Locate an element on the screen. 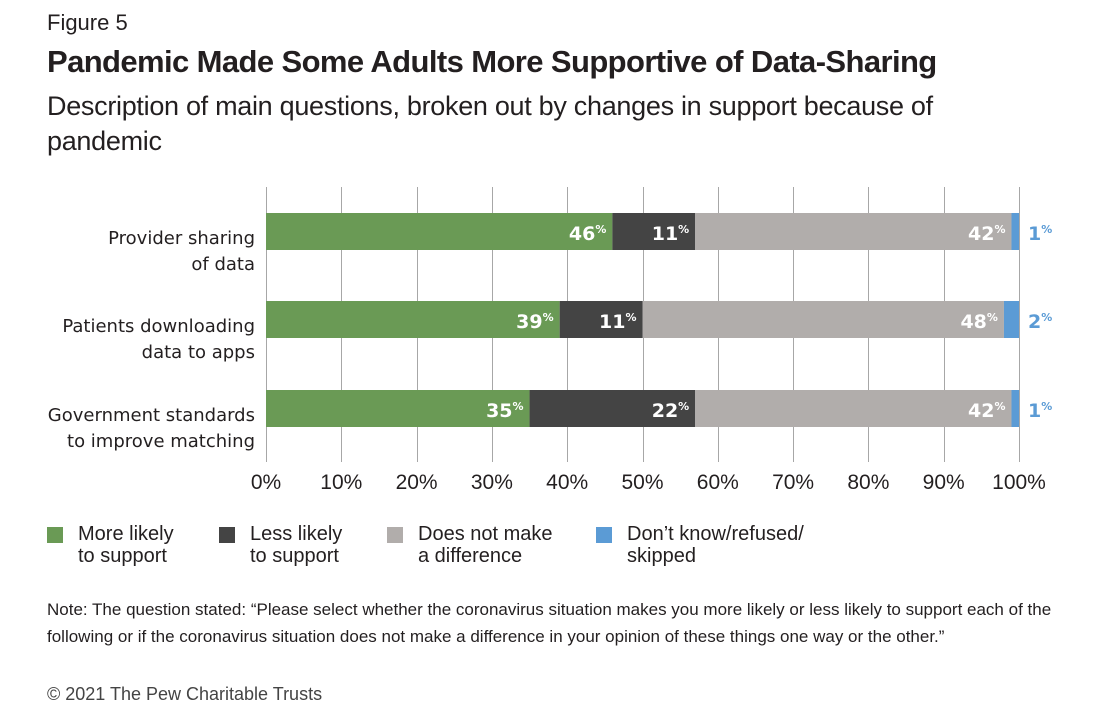 This screenshot has width=1103, height=720. legend-swatch-more-likely is located at coordinates (55, 535).